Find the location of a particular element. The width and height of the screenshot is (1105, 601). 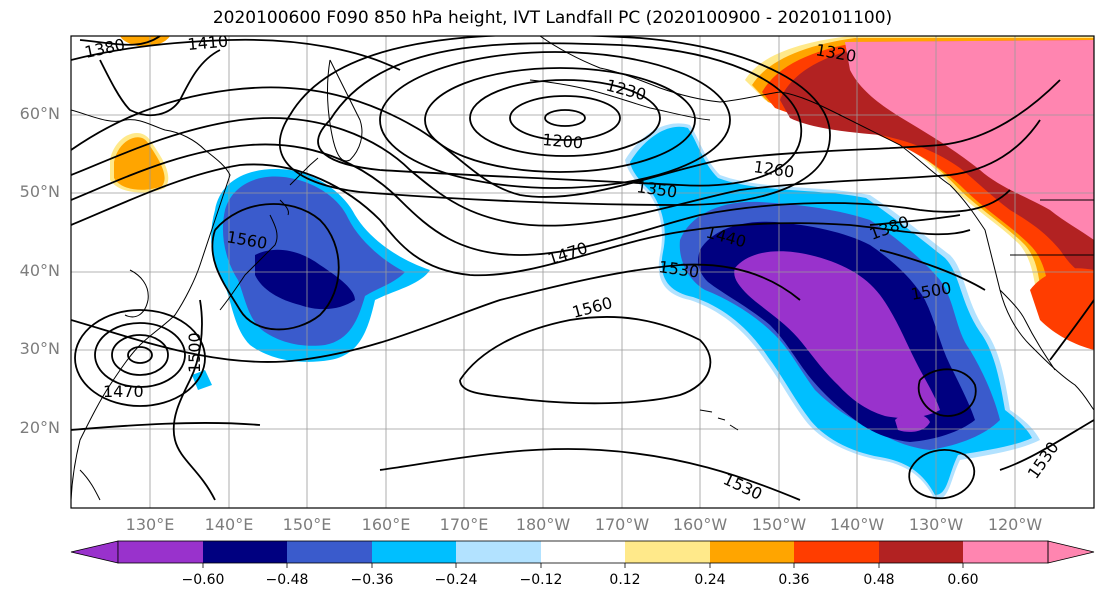

lon-label: 130°E is located at coordinates (150, 524).